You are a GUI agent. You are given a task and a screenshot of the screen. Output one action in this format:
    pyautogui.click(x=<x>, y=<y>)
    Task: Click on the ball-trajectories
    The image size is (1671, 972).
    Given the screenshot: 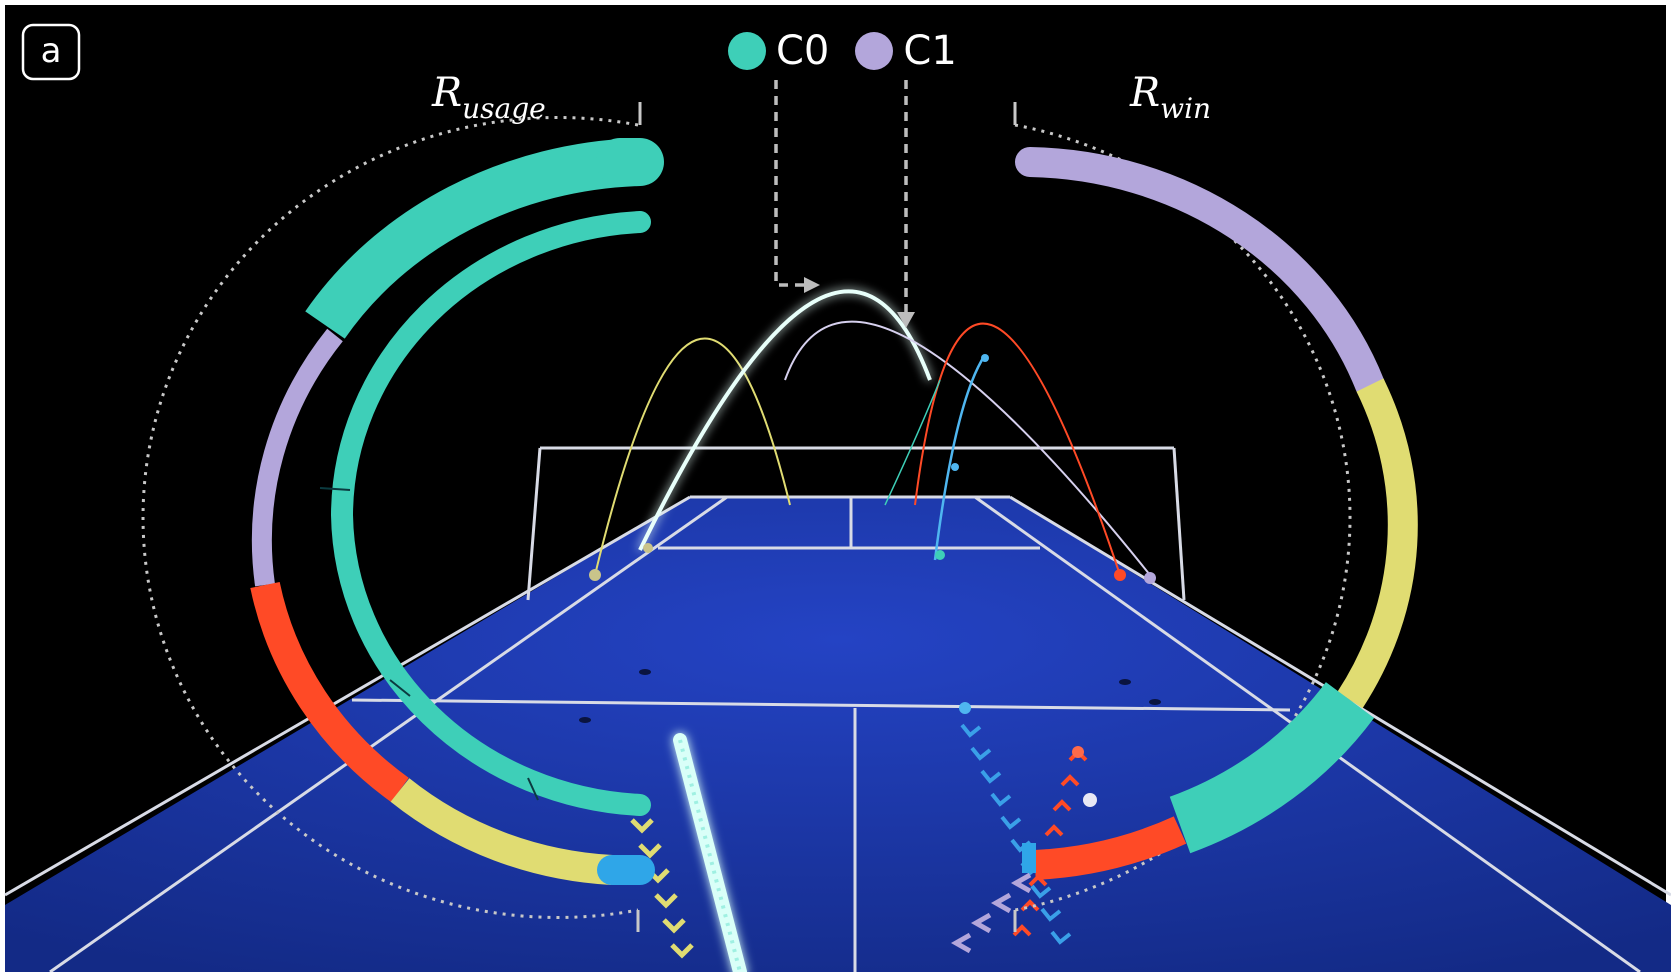 What is the action you would take?
    pyautogui.click(x=872, y=436)
    